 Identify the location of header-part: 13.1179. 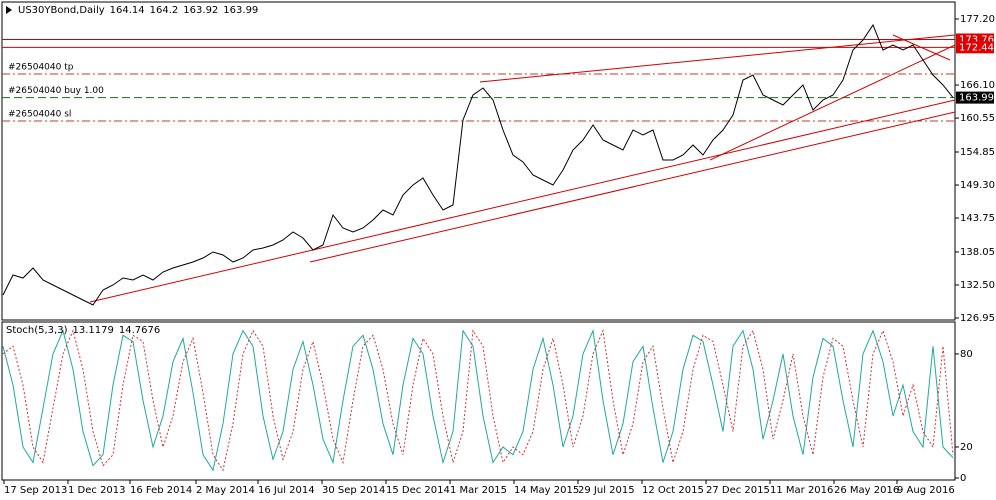
(92, 330).